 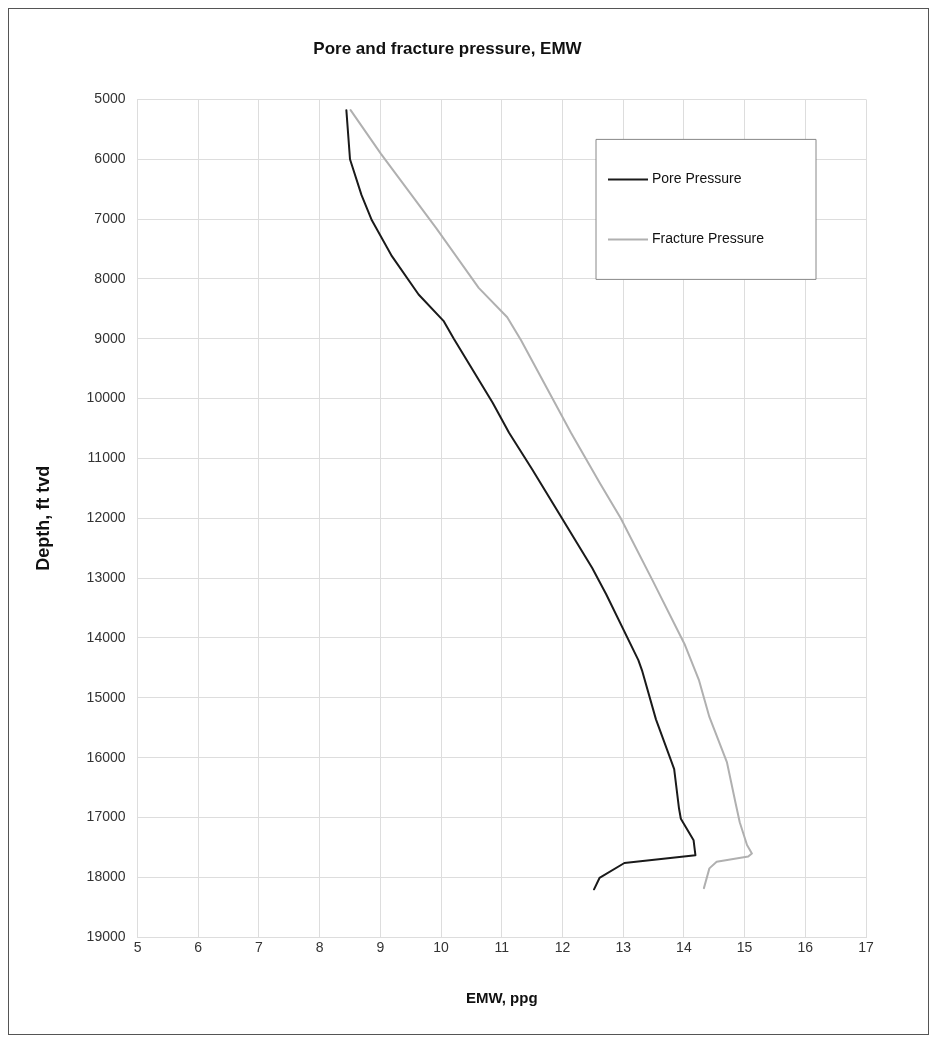 I want to click on y-tick-label: 6000, so click(x=110, y=158).